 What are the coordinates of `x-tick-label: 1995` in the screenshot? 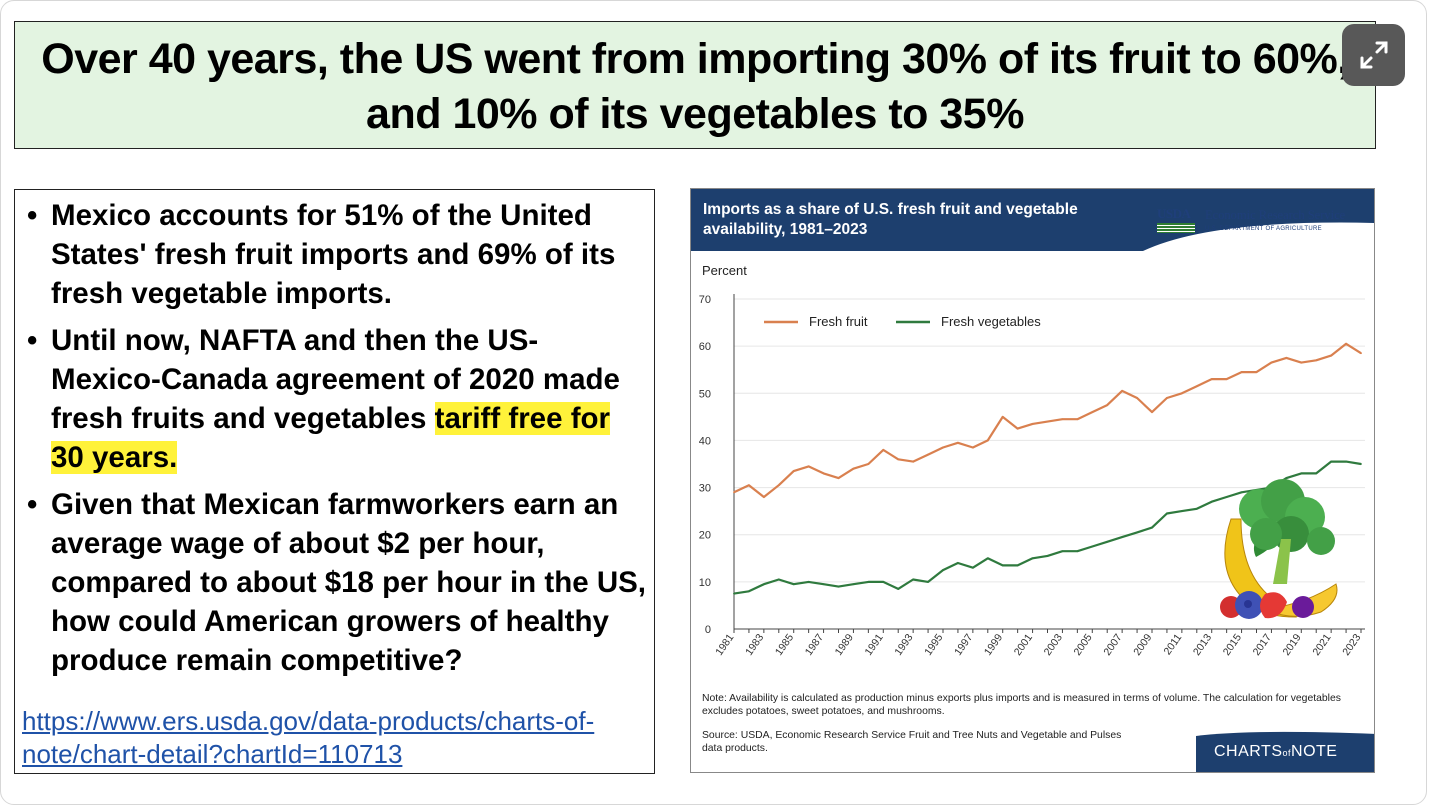 It's located at (933, 645).